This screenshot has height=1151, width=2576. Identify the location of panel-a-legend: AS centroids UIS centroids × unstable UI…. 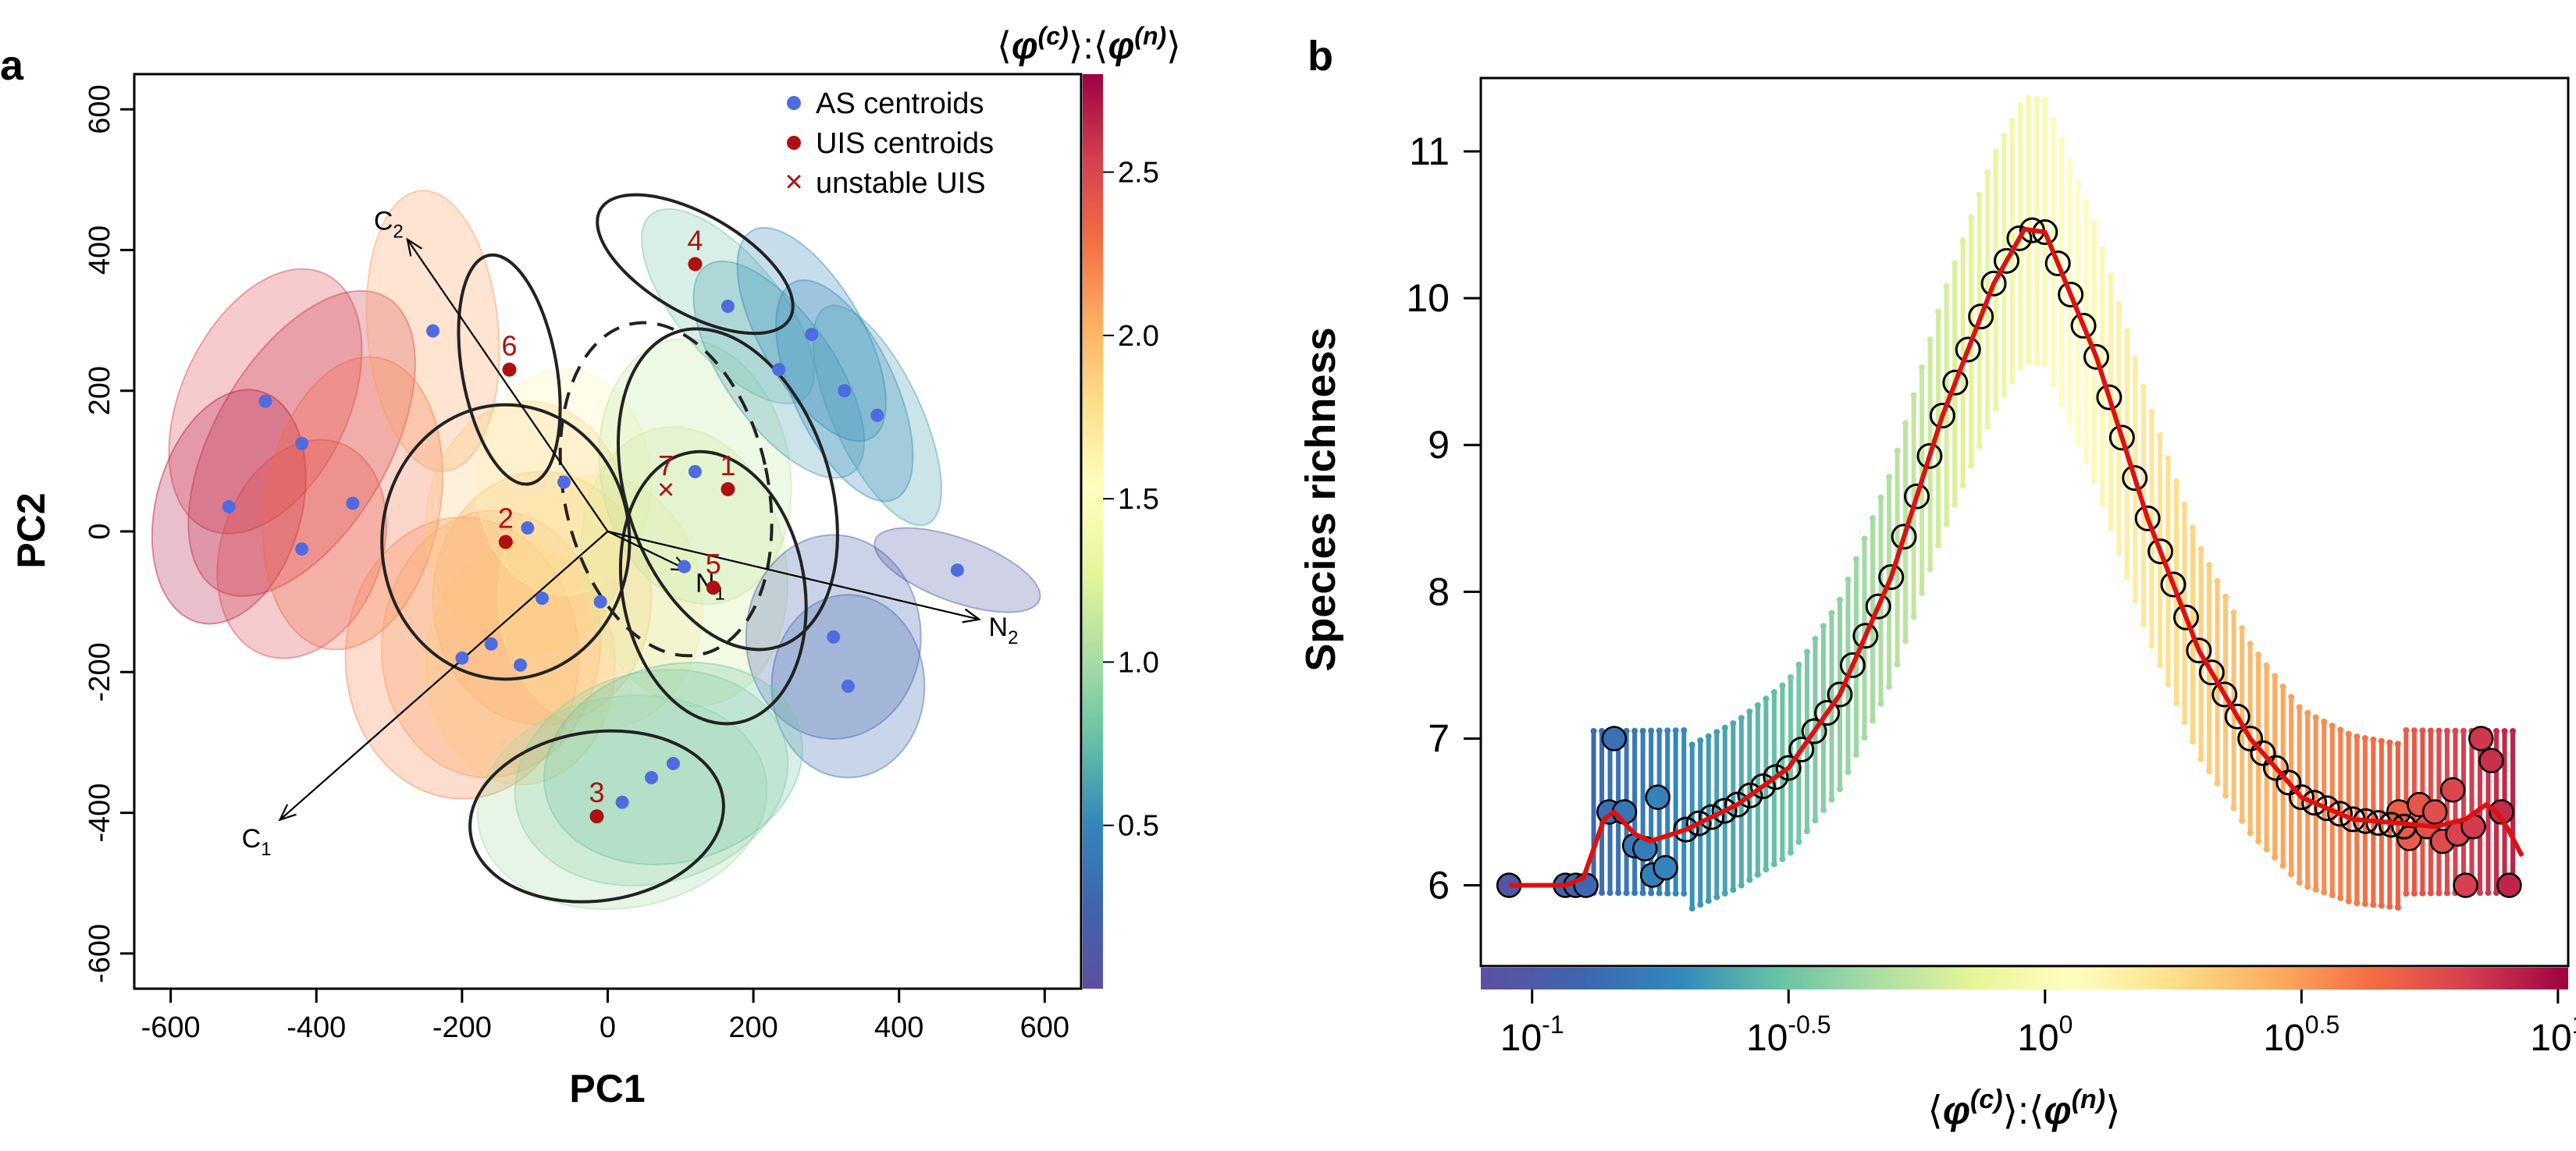
(889, 143).